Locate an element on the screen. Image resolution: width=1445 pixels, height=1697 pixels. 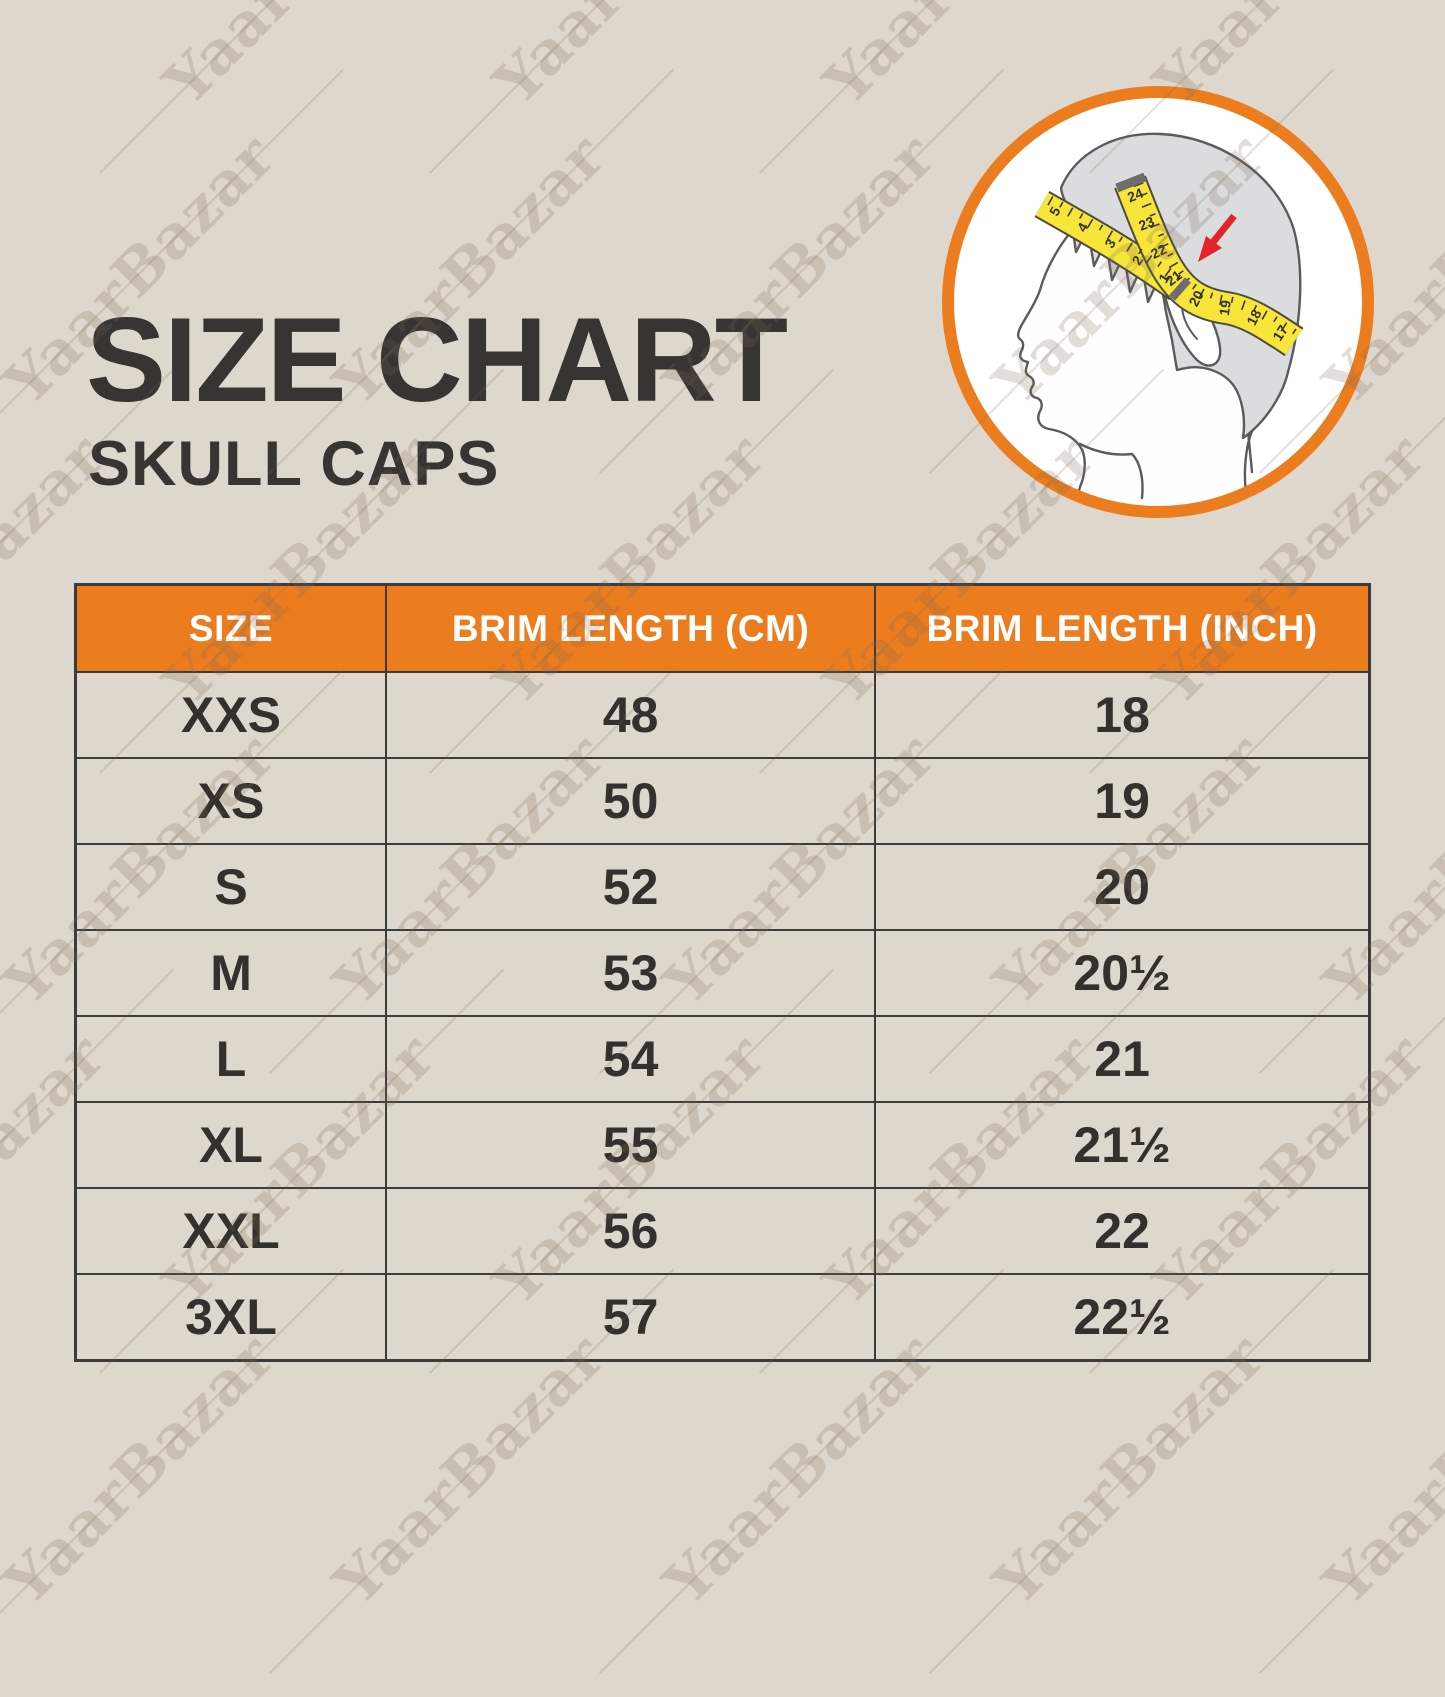
svg-text: 19 is located at coordinates (1225, 308).